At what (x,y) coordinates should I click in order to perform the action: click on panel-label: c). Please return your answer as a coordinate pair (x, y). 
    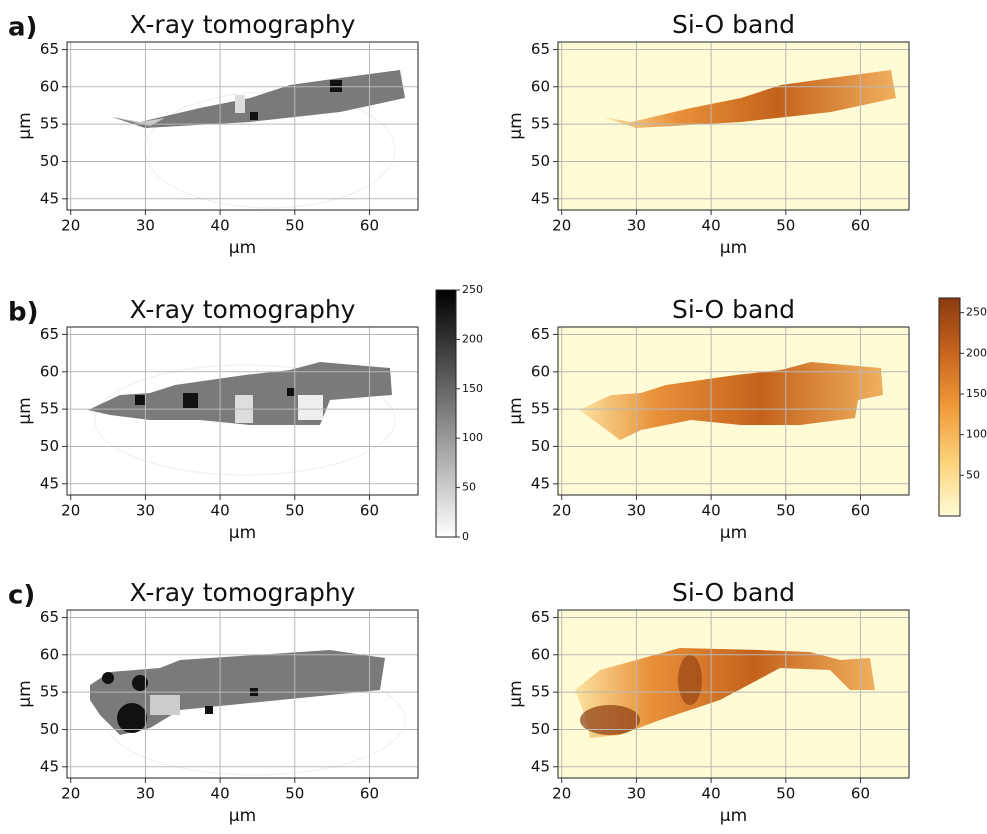
    Looking at the image, I should click on (21, 596).